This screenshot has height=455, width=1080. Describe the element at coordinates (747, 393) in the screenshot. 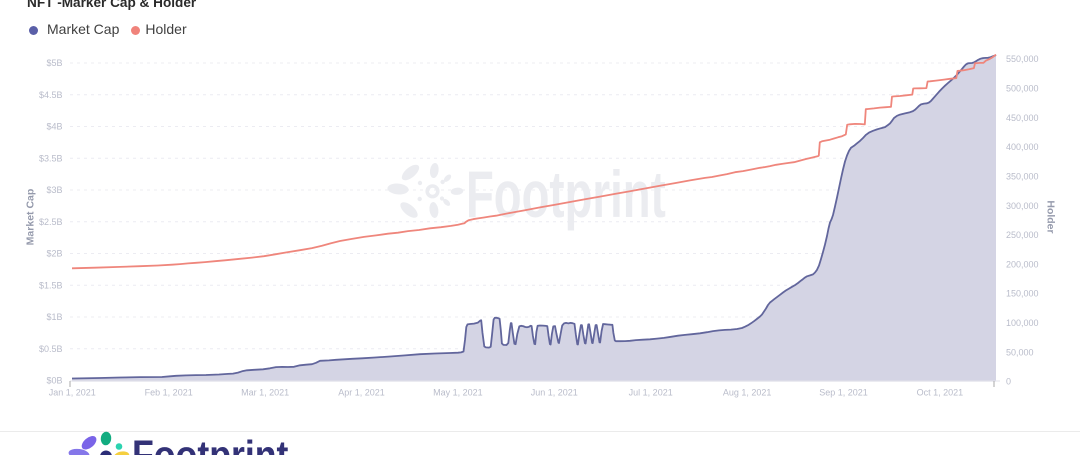

I see `svg-text: Aug 1, 2021` at that location.